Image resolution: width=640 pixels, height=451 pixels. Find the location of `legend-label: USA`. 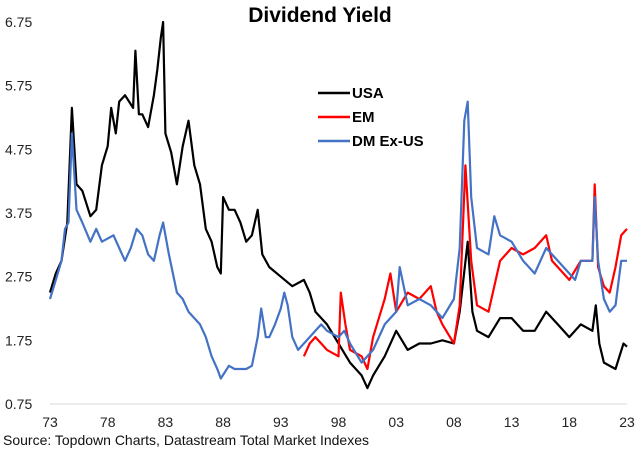

legend-label: USA is located at coordinates (368, 93).